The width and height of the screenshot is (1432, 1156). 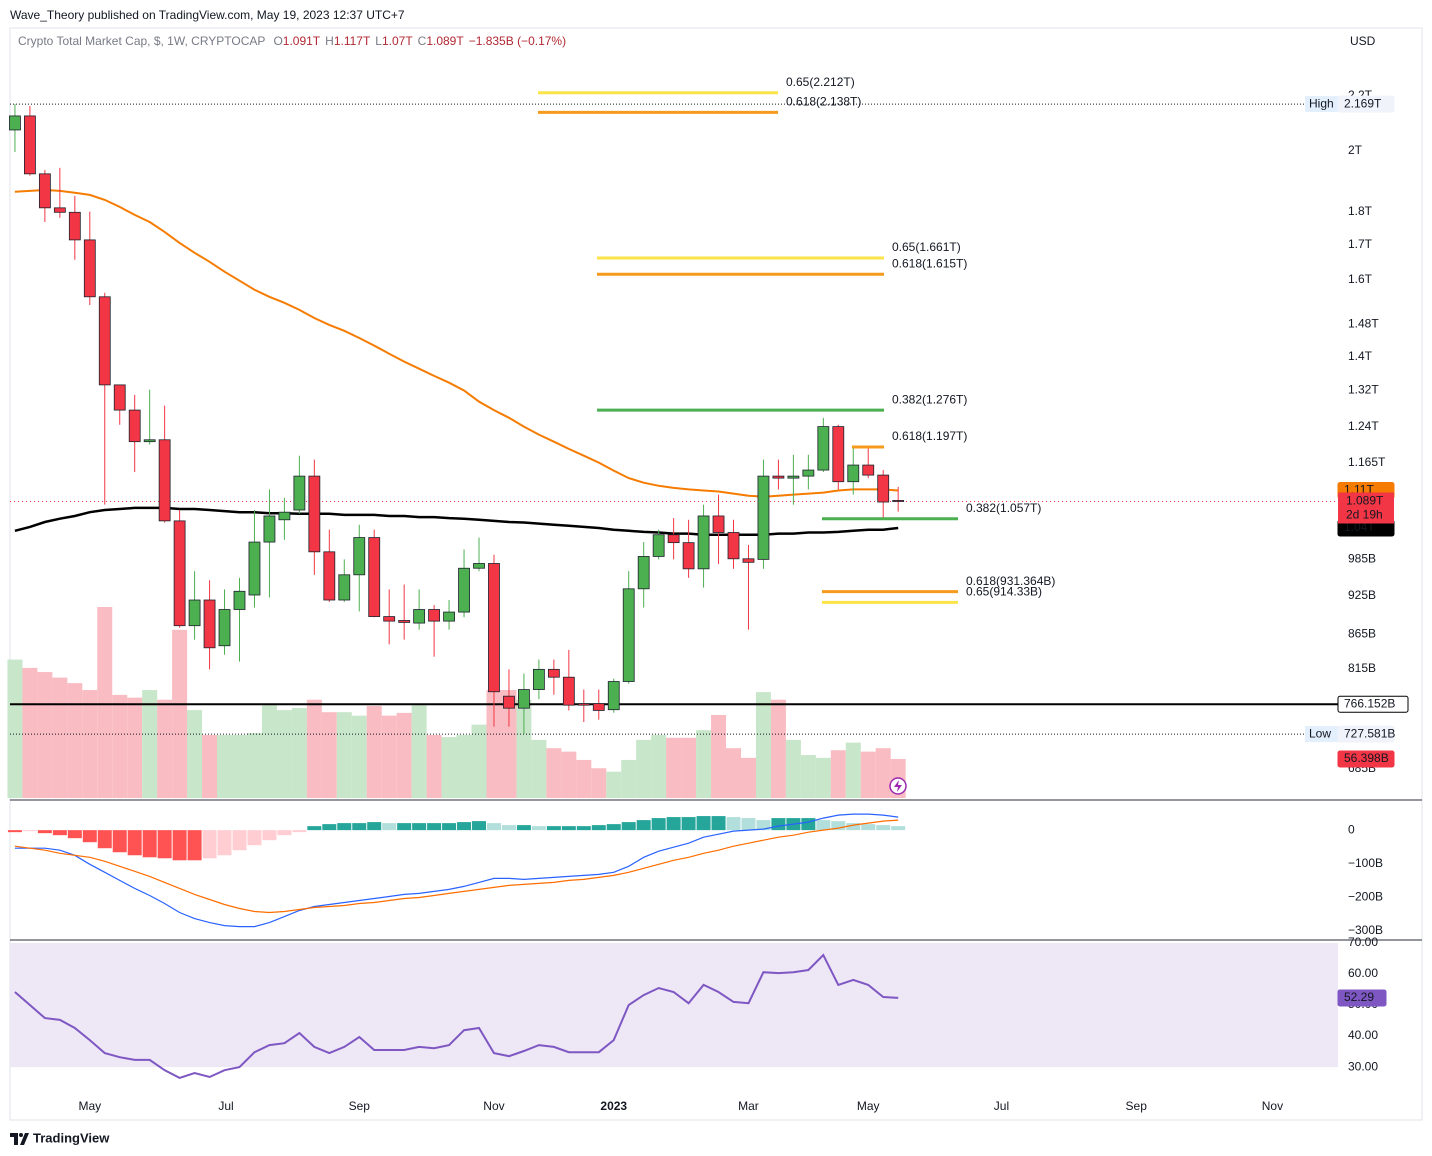 What do you see at coordinates (1366, 508) in the screenshot?
I see `price-box` at bounding box center [1366, 508].